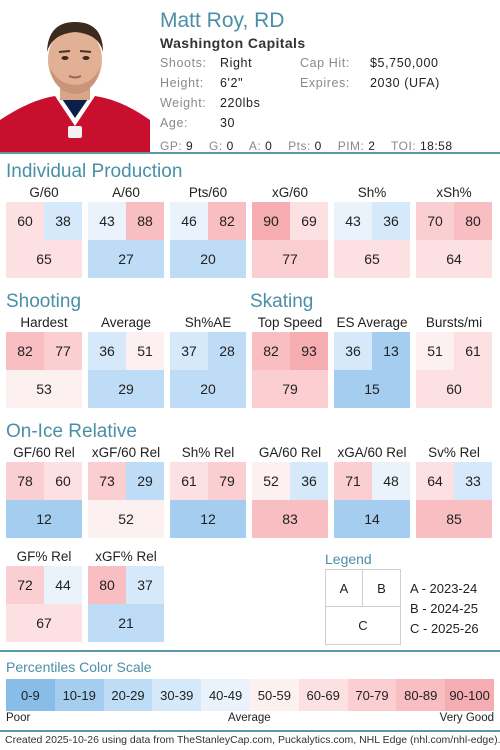 This screenshot has height=750, width=500. What do you see at coordinates (372, 519) in the screenshot?
I see `xga60-rel-2025-26: 14` at bounding box center [372, 519].